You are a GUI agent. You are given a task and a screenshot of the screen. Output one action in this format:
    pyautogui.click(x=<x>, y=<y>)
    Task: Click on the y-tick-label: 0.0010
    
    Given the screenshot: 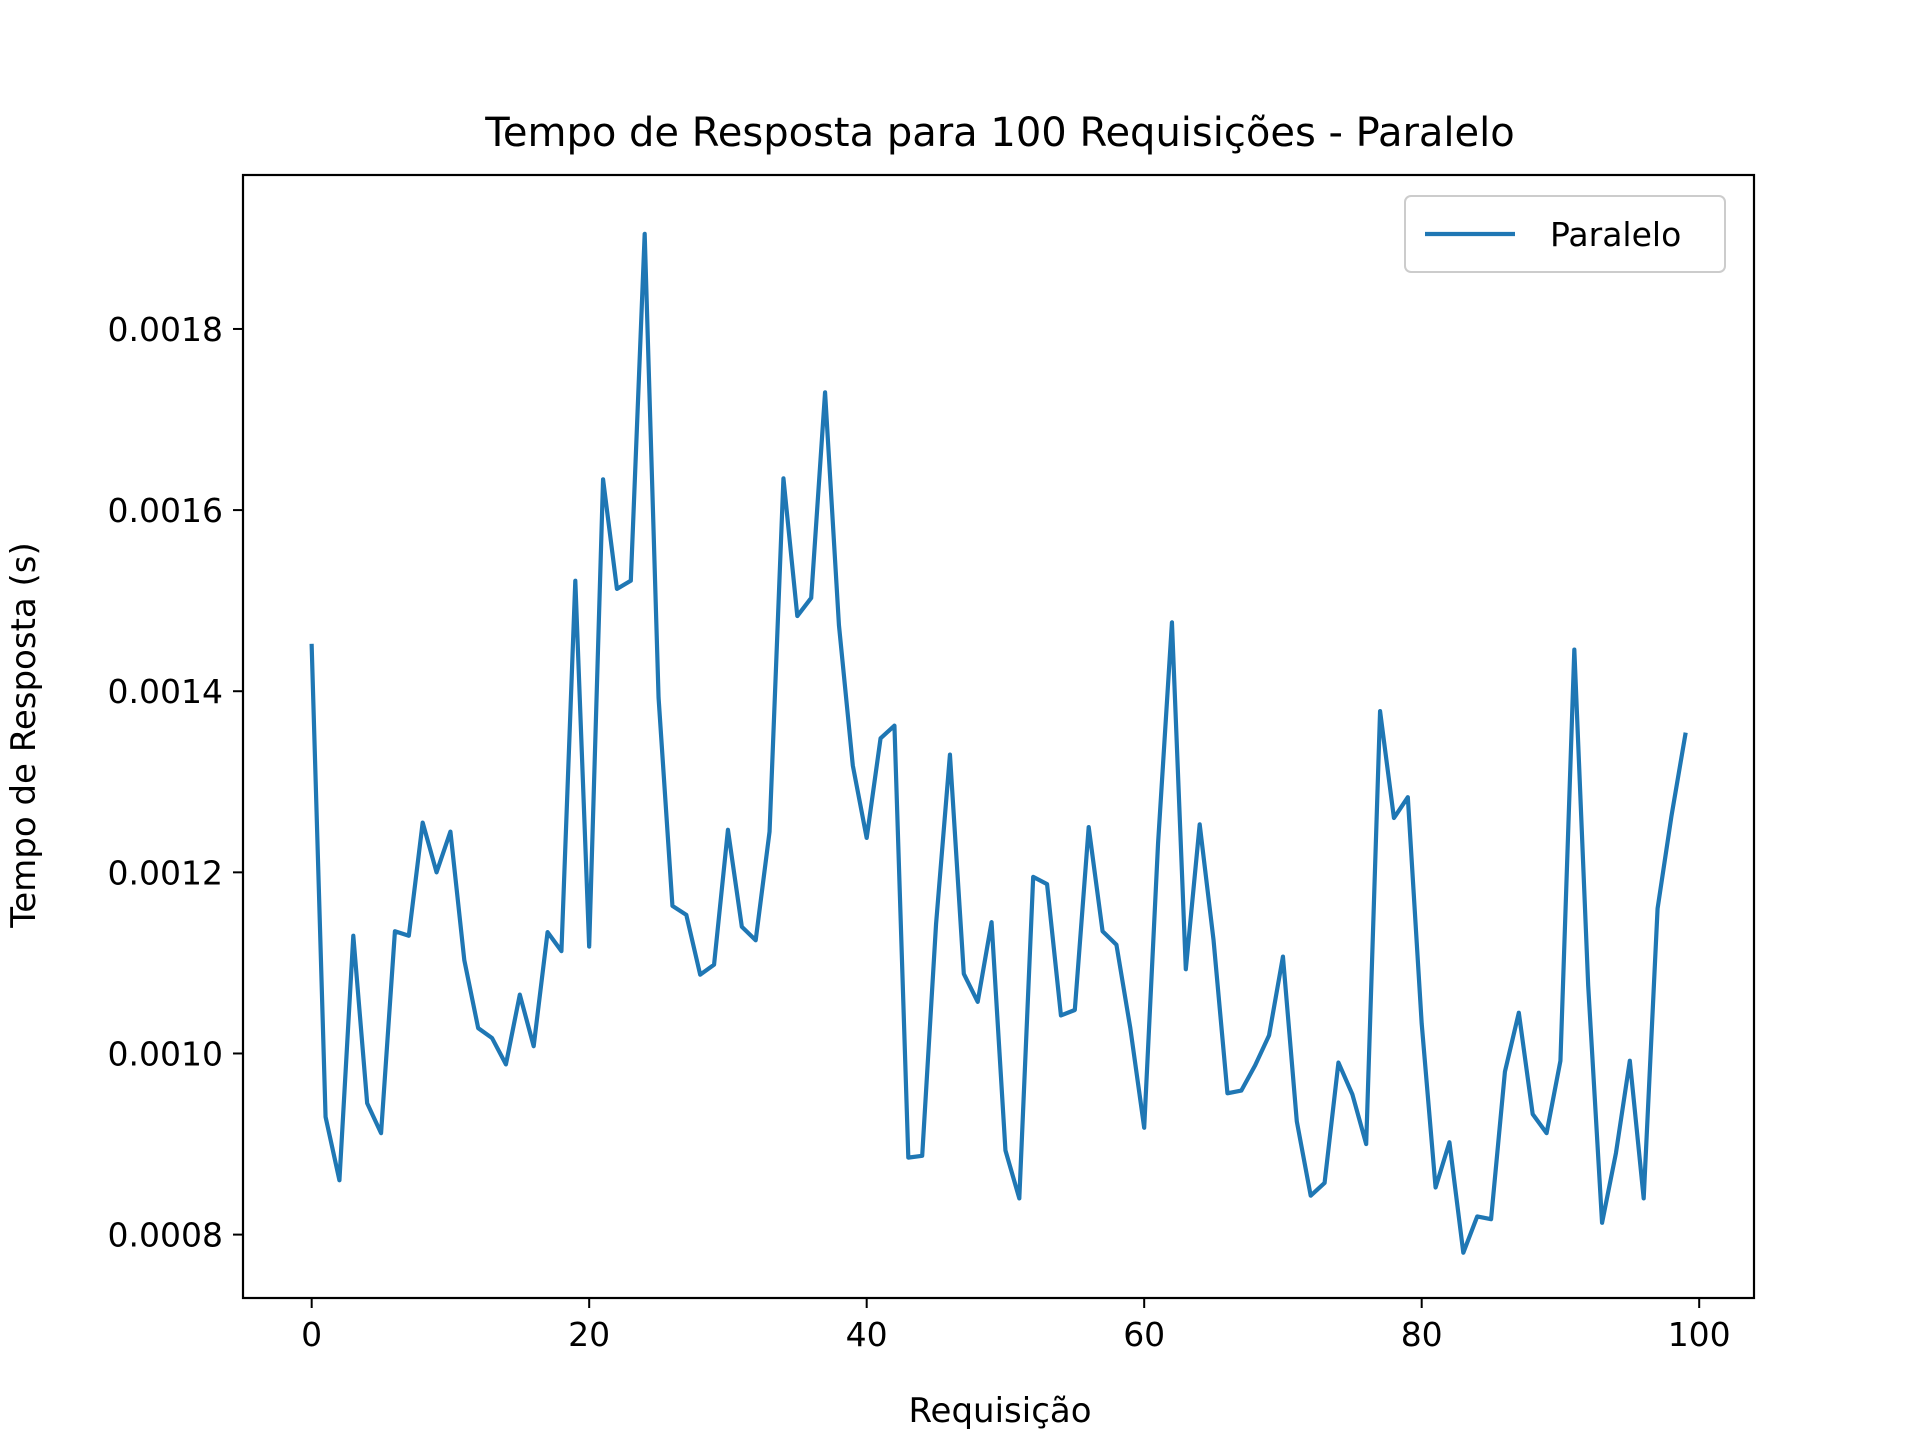 What is the action you would take?
    pyautogui.click(x=165, y=1053)
    